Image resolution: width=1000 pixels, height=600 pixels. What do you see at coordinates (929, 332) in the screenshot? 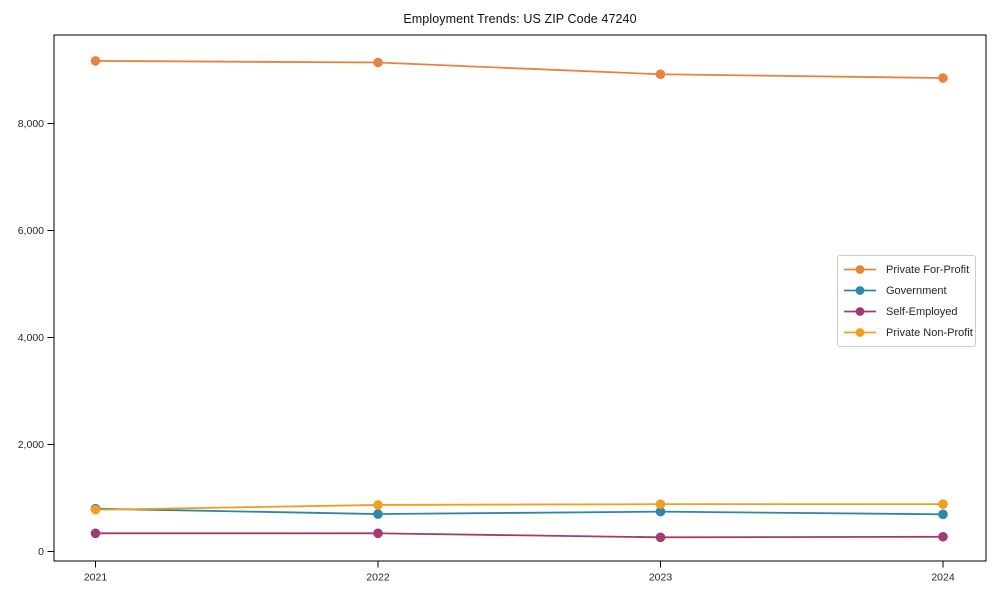
I see `legend-label: Private Non-Profit` at bounding box center [929, 332].